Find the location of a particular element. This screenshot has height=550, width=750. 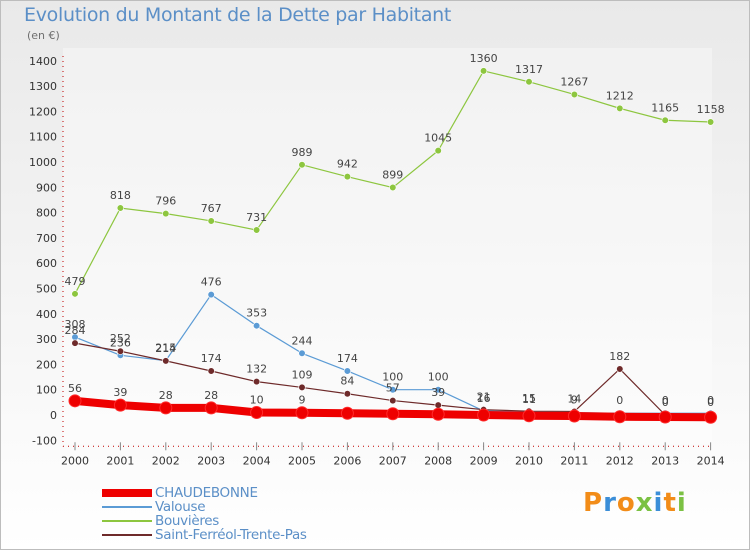

data-label: 100 is located at coordinates (438, 377).